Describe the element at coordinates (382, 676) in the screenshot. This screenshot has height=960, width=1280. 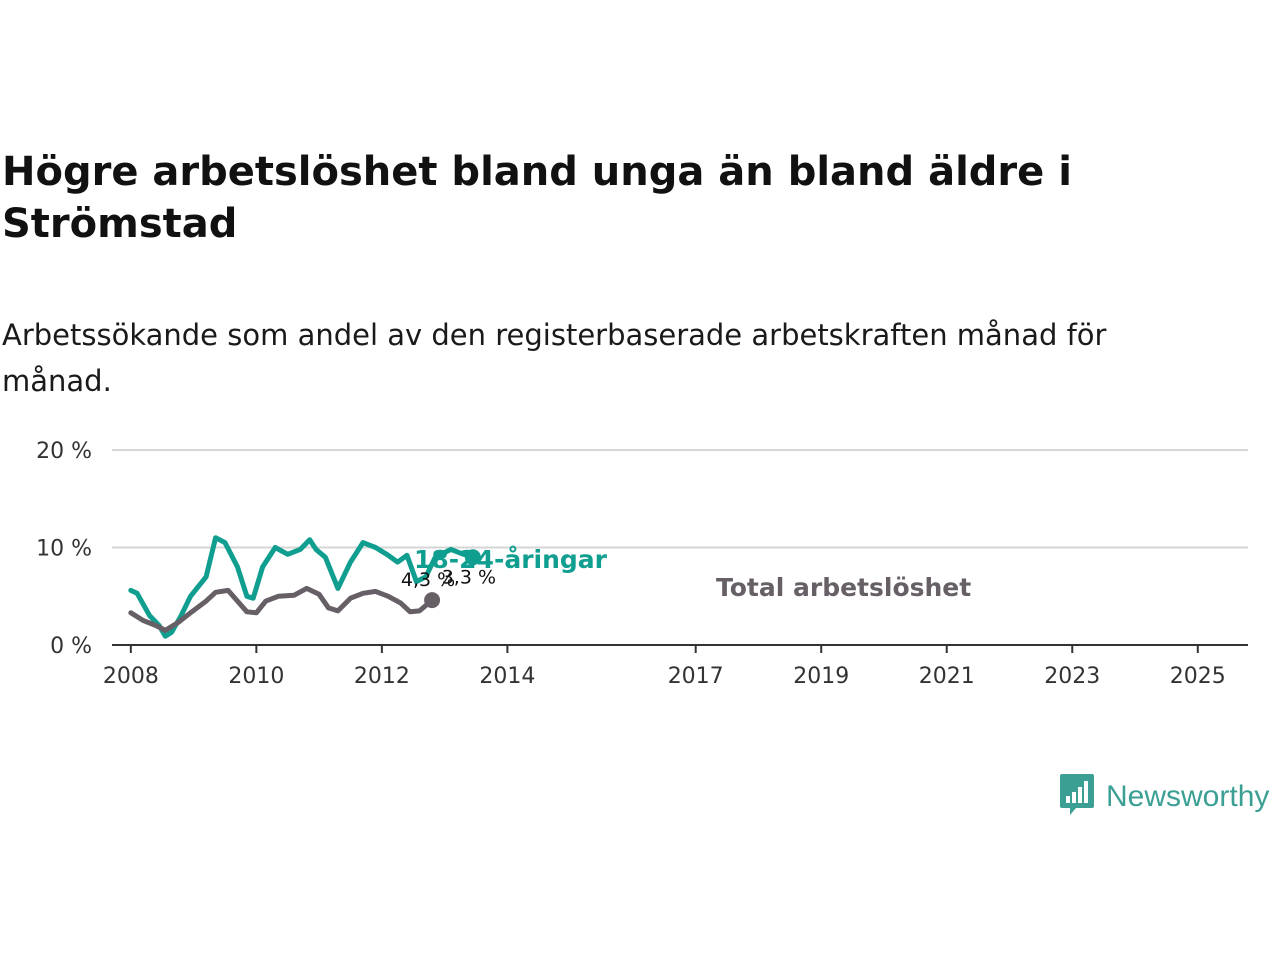
I see `x-tick-label: 2012` at that location.